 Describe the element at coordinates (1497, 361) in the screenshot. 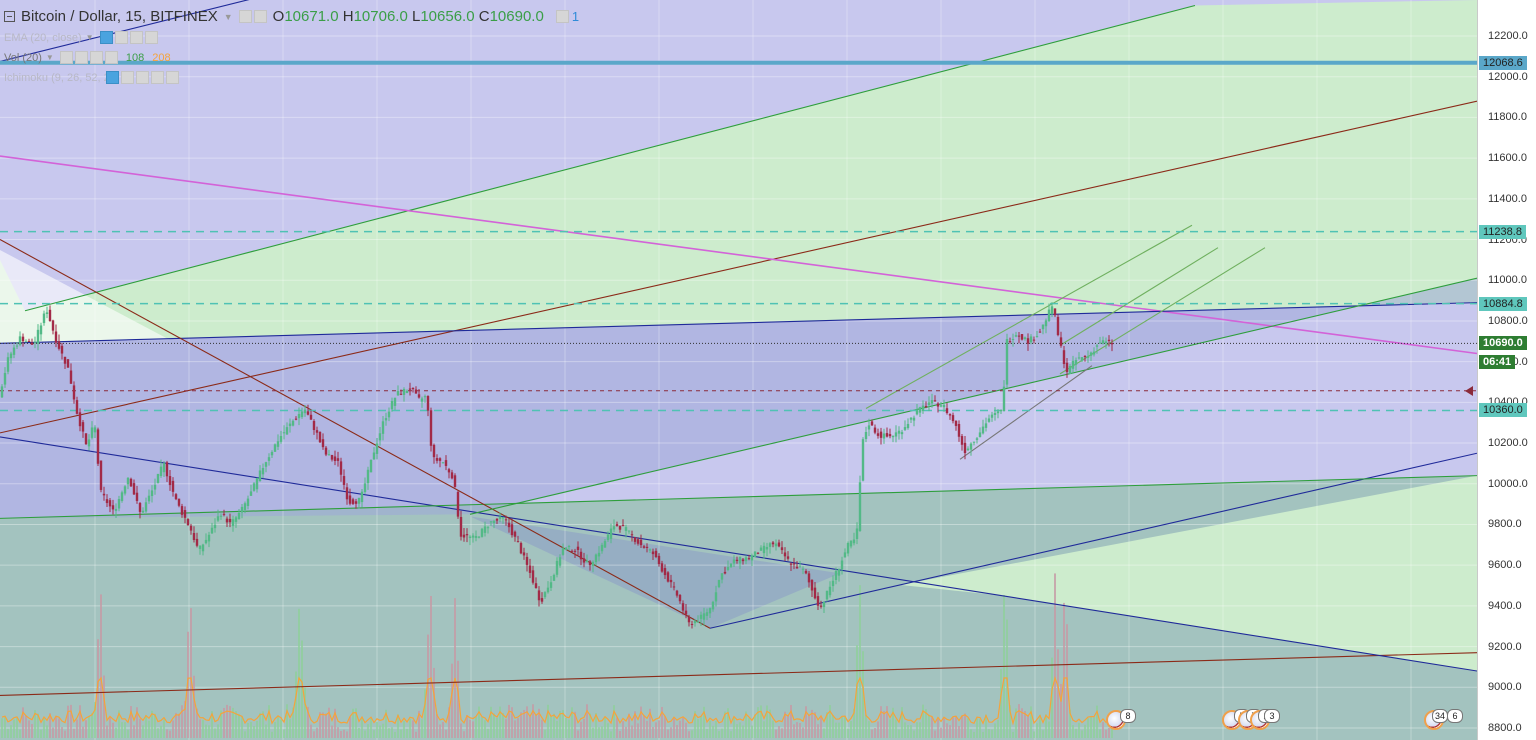

I see `price-level-tag: 06:41` at that location.